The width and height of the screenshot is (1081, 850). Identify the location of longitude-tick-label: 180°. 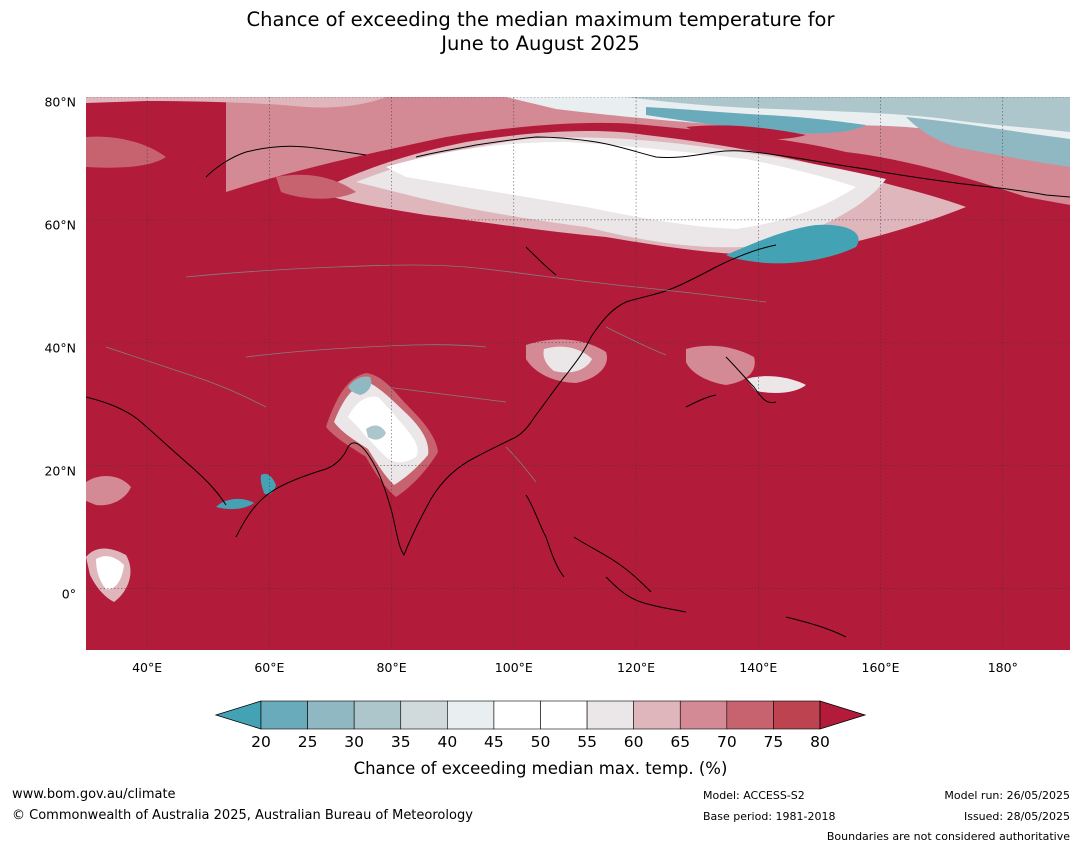
(1002, 667).